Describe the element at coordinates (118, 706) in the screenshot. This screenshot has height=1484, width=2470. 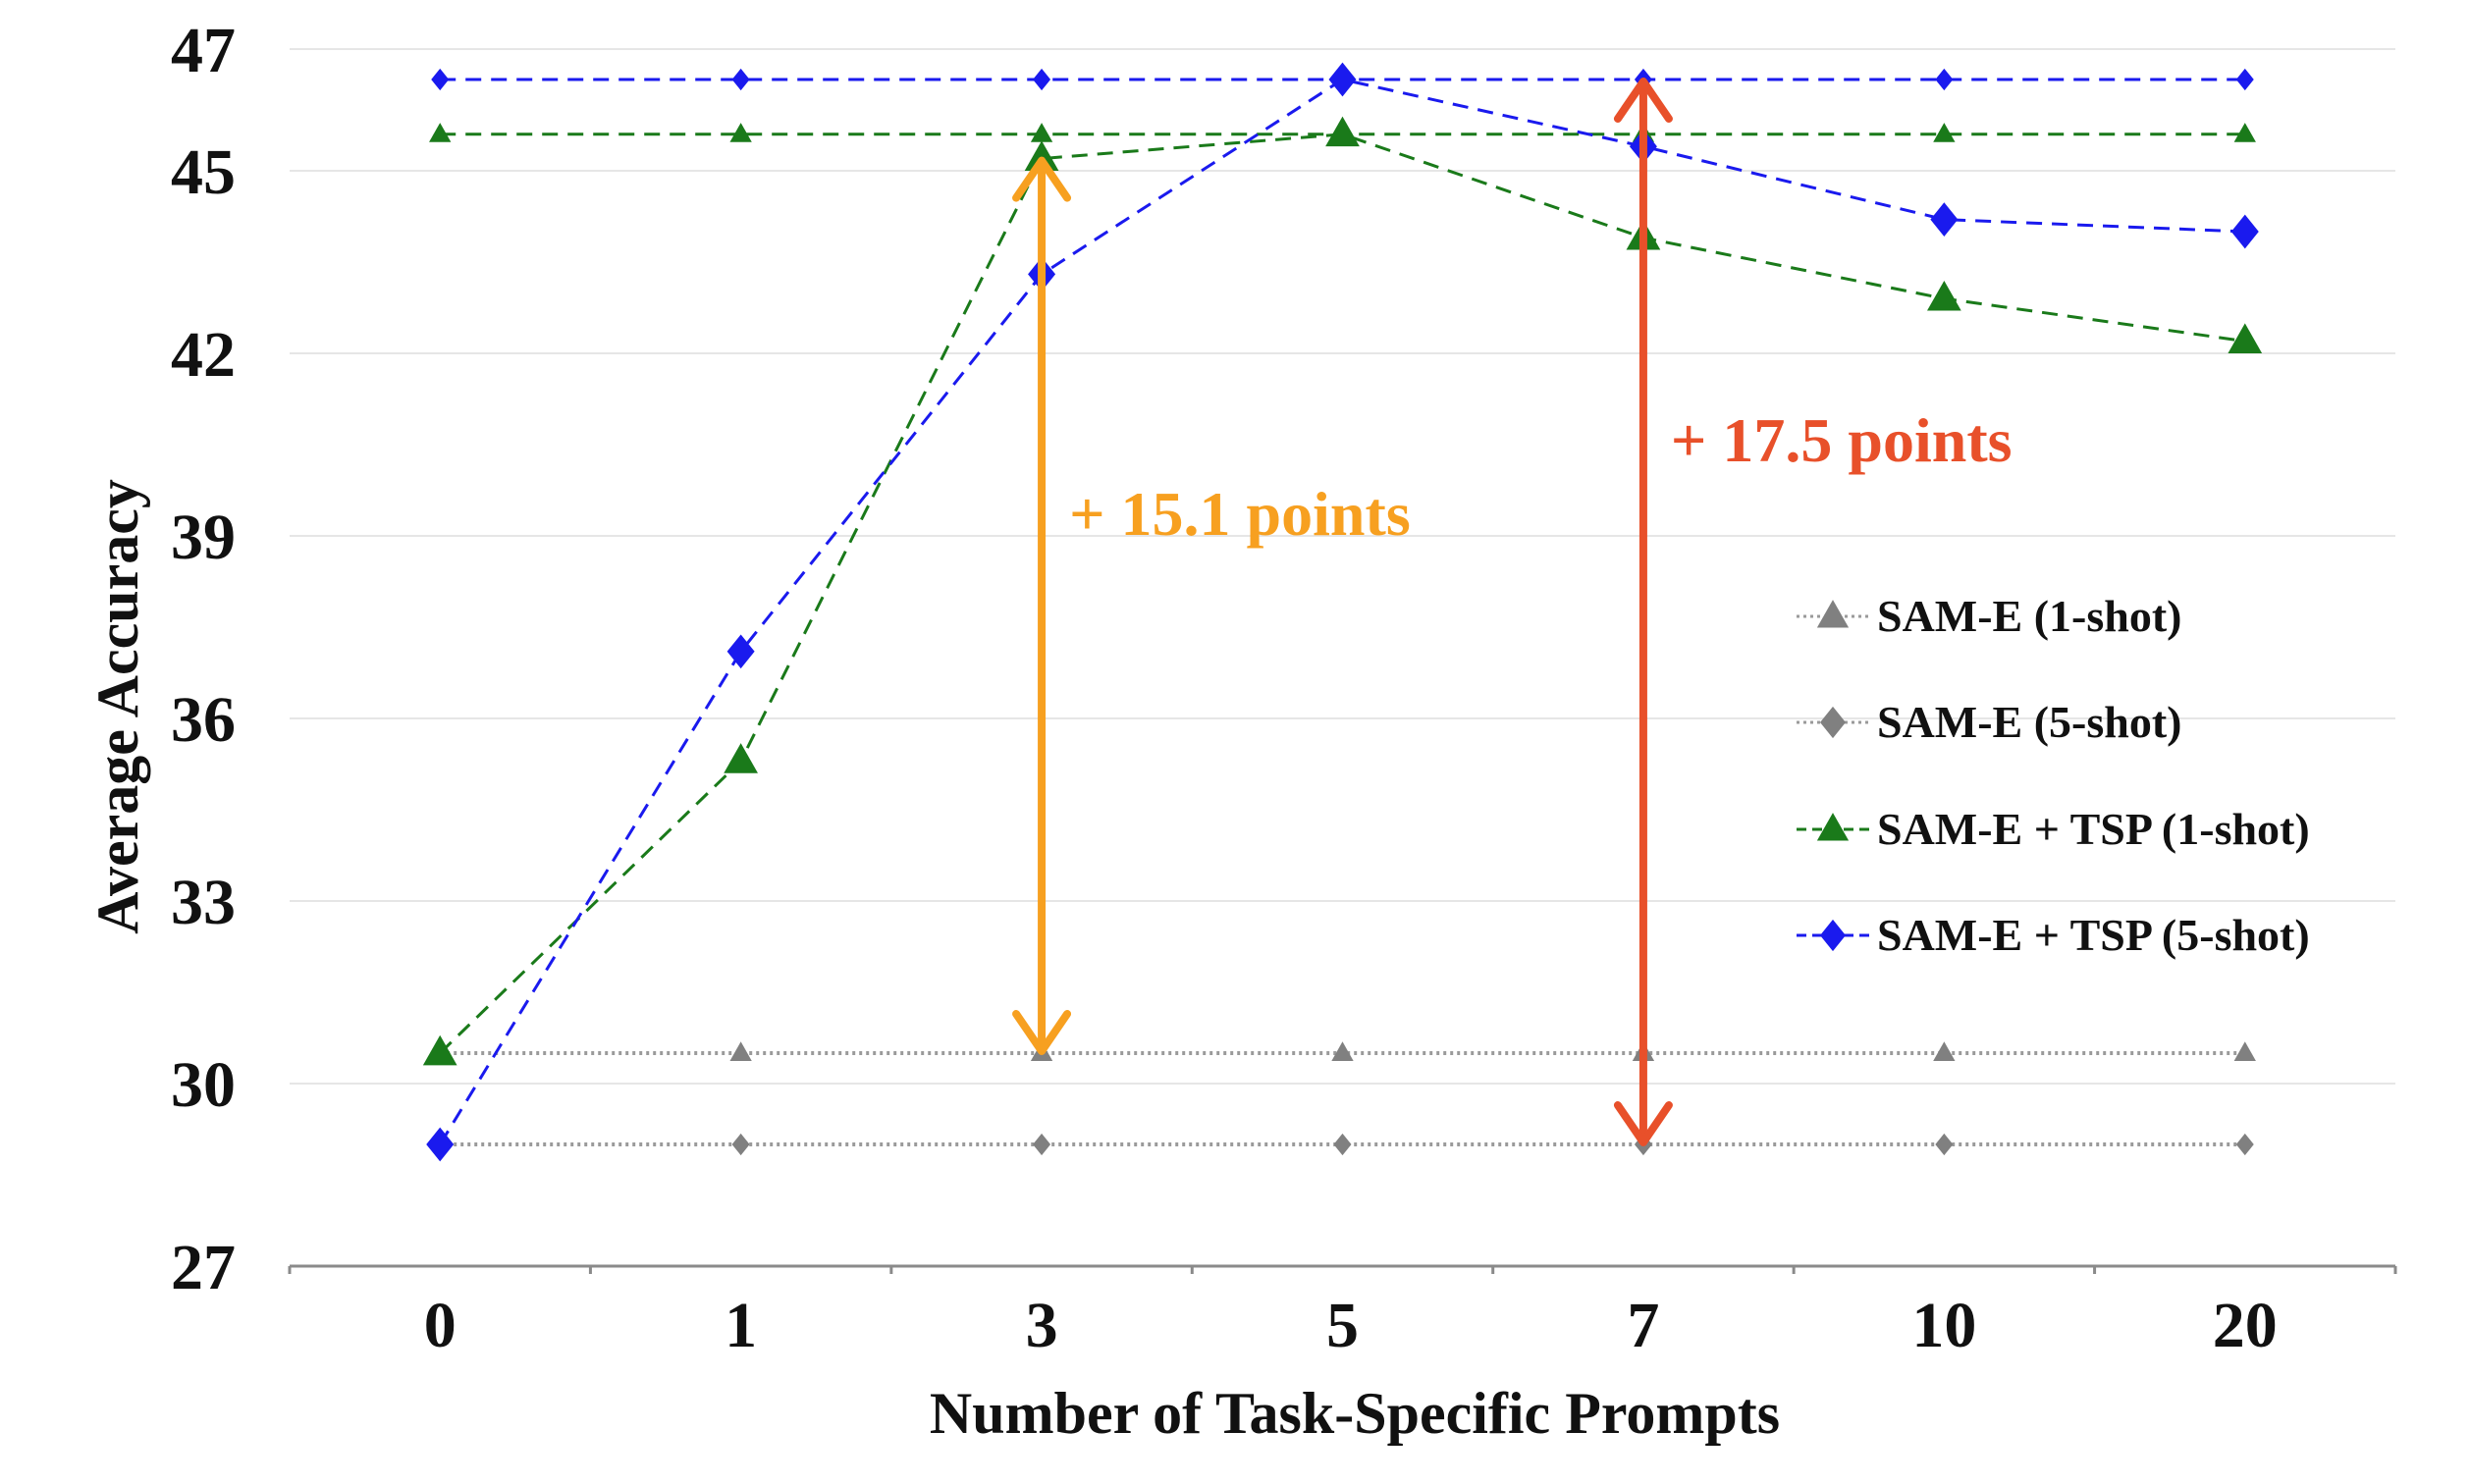
I see `y-axis-title: Average Accuracy` at that location.